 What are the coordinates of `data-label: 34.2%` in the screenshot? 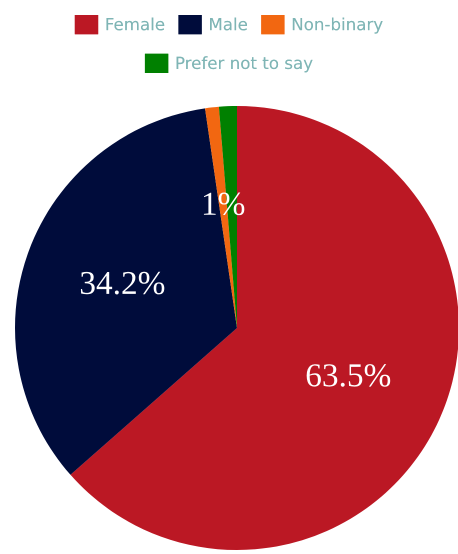 It's located at (122, 283).